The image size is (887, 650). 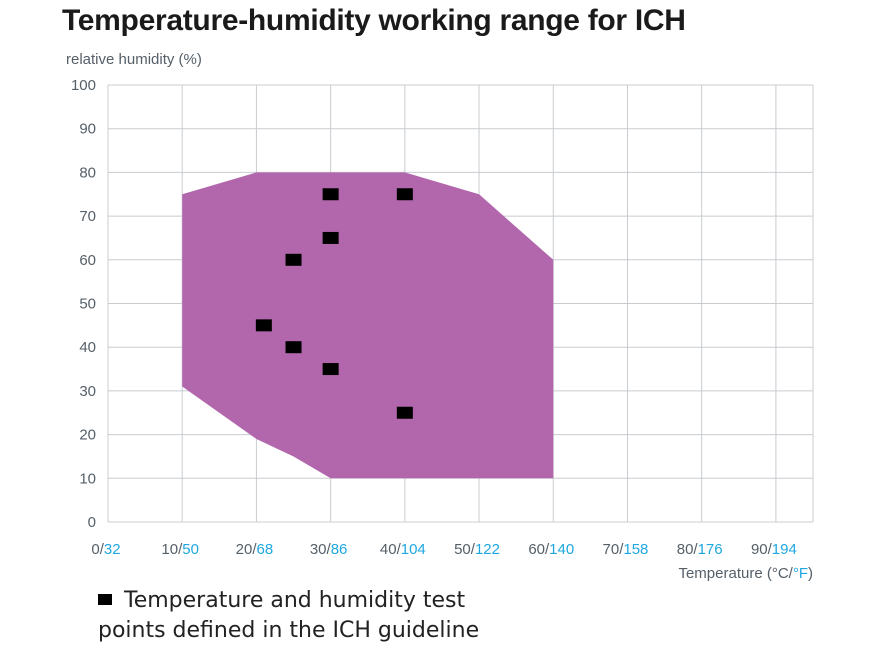 What do you see at coordinates (87, 347) in the screenshot?
I see `y-tick-label: 40` at bounding box center [87, 347].